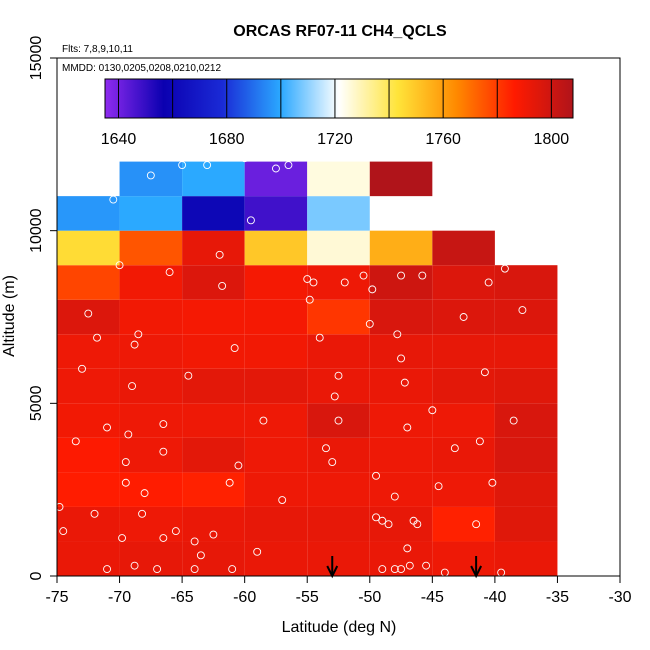  Describe the element at coordinates (369, 597) in the screenshot. I see `x-tick-label: -50` at that location.